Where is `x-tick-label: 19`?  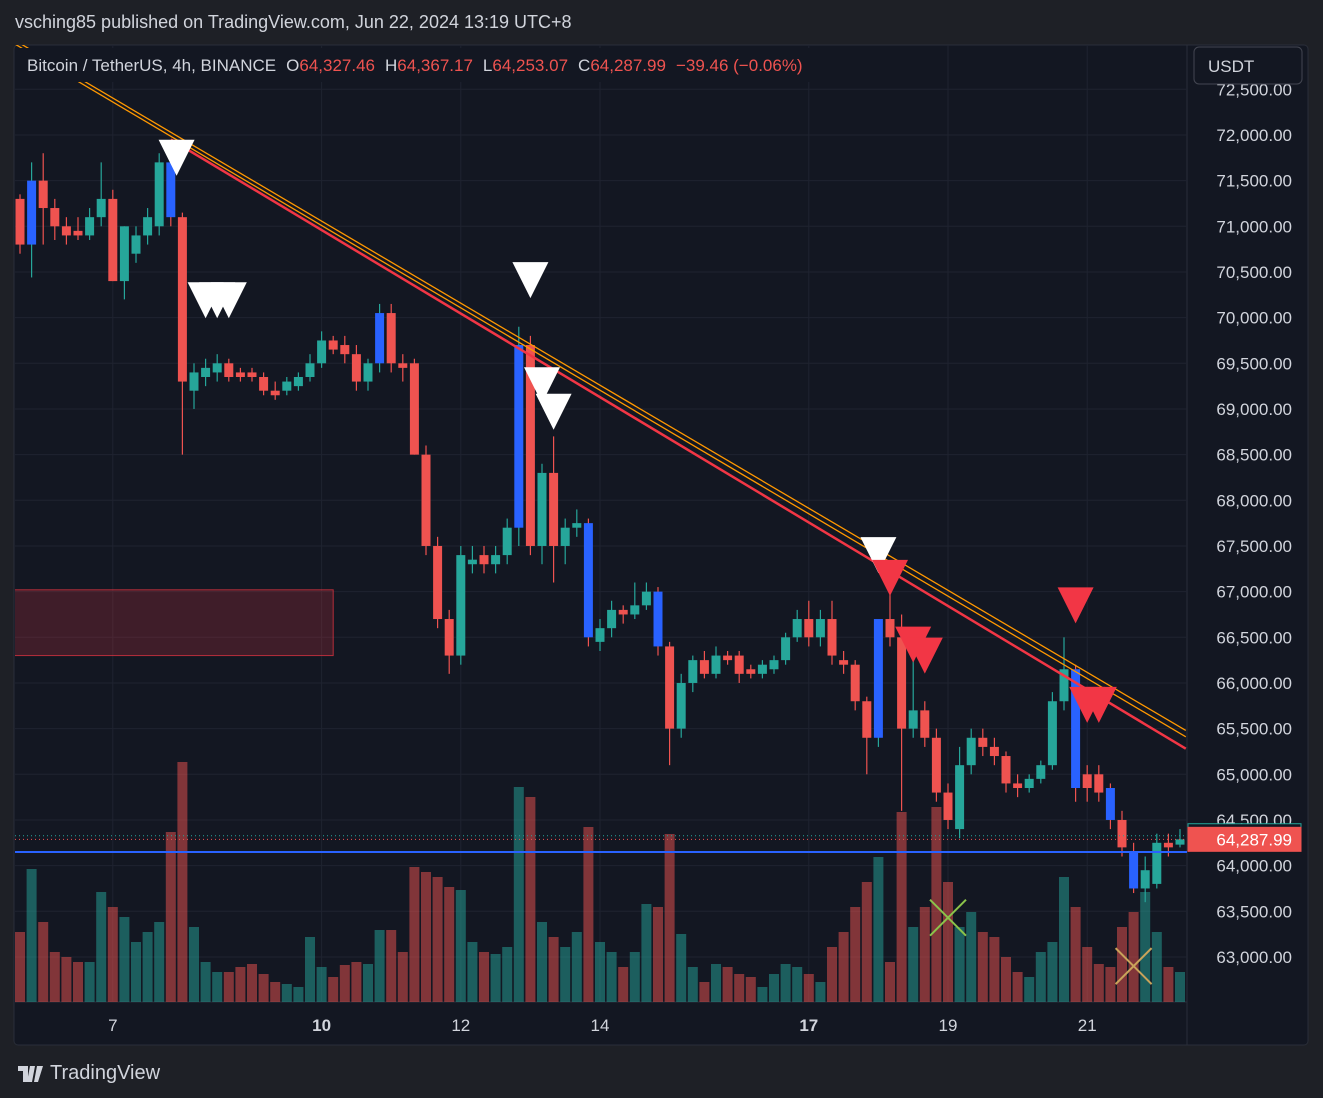 x-tick-label: 19 is located at coordinates (948, 1025).